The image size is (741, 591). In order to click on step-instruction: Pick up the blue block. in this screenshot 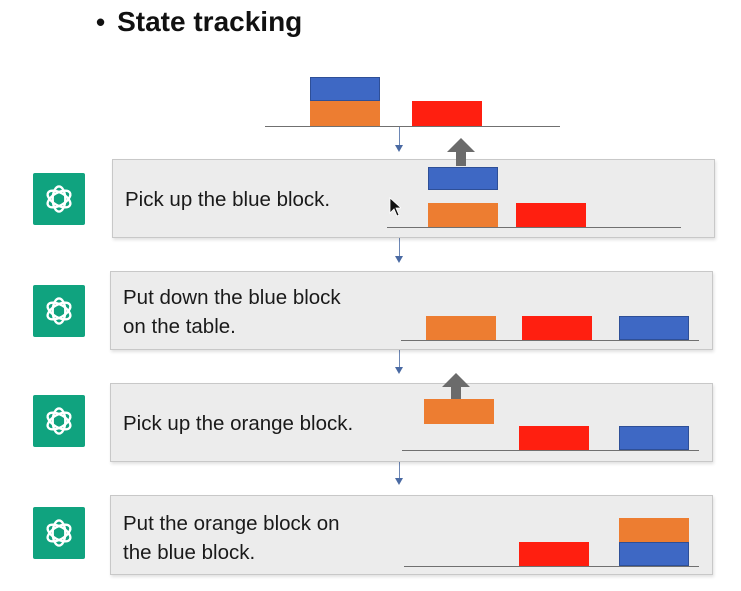, I will do `click(228, 199)`.